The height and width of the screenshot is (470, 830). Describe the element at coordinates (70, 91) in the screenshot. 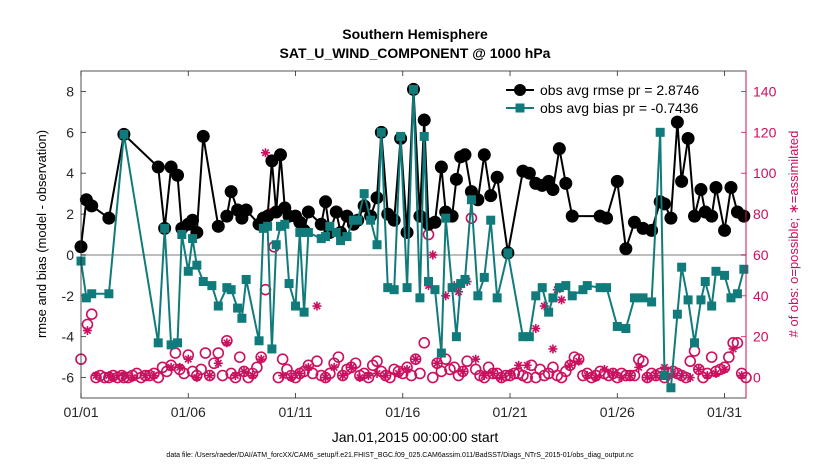

I see `y-tick-label-left: 8` at that location.